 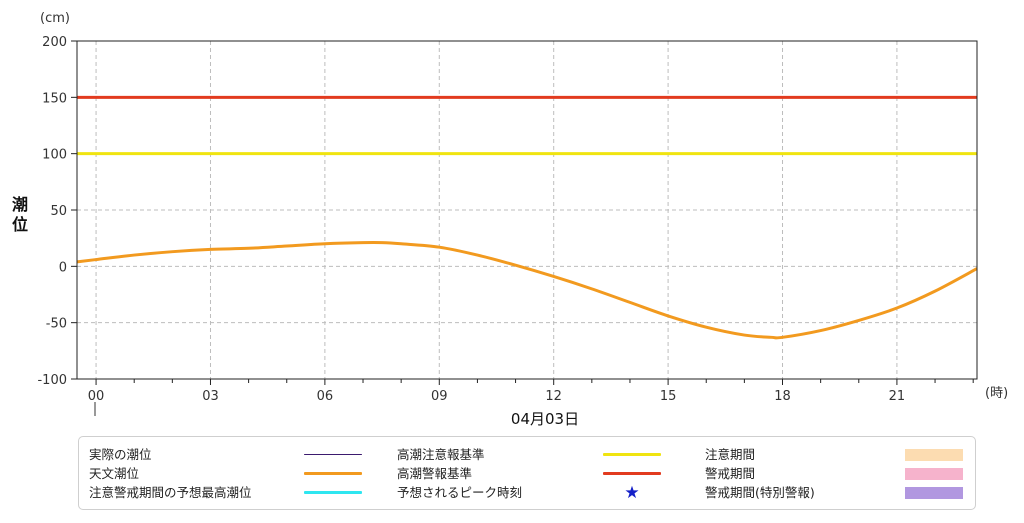 I want to click on x-tick-label: 18, so click(x=782, y=396).